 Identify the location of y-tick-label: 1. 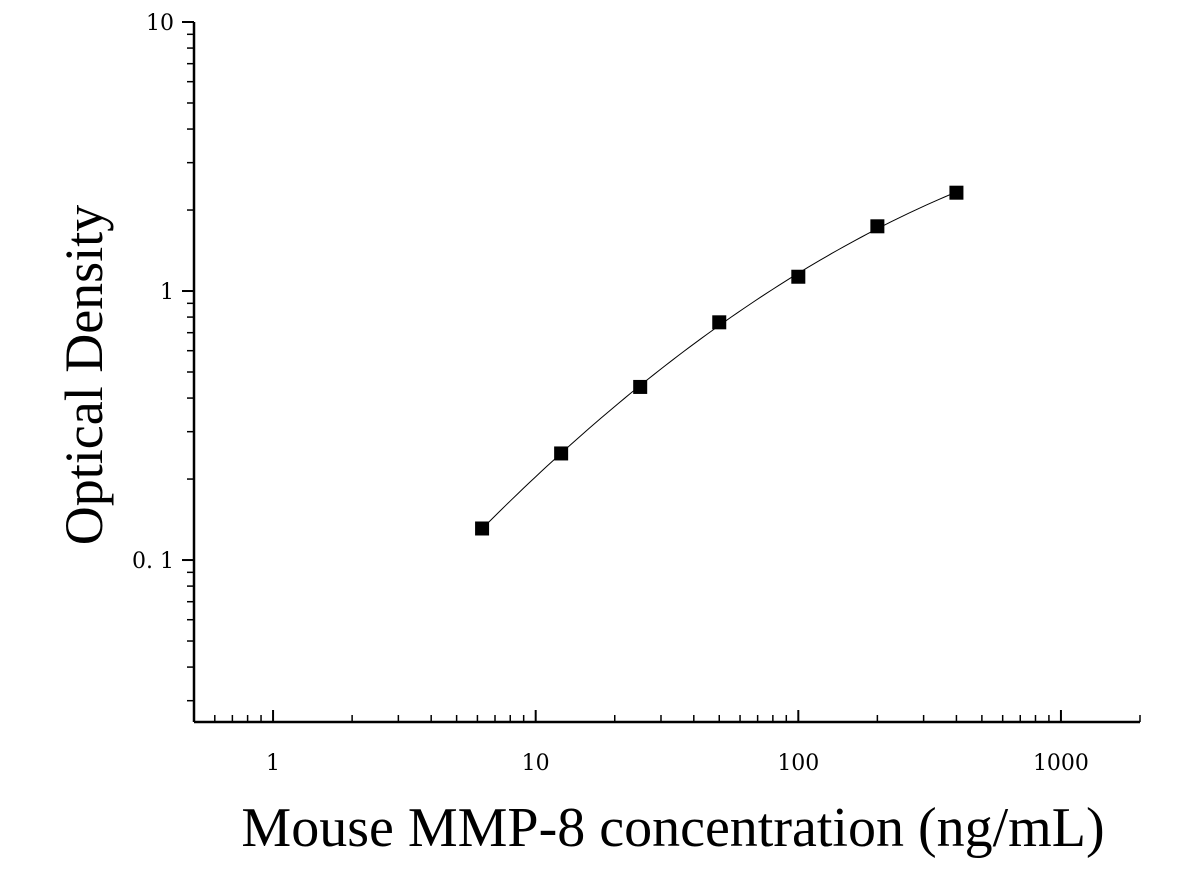
(167, 292).